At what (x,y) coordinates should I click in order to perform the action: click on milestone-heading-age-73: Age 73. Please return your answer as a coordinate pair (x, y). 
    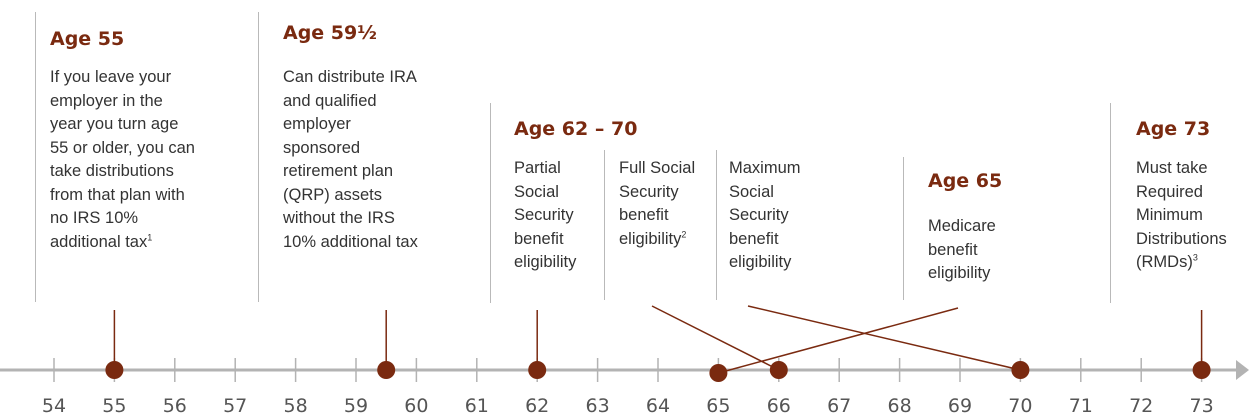
    Looking at the image, I should click on (1173, 129).